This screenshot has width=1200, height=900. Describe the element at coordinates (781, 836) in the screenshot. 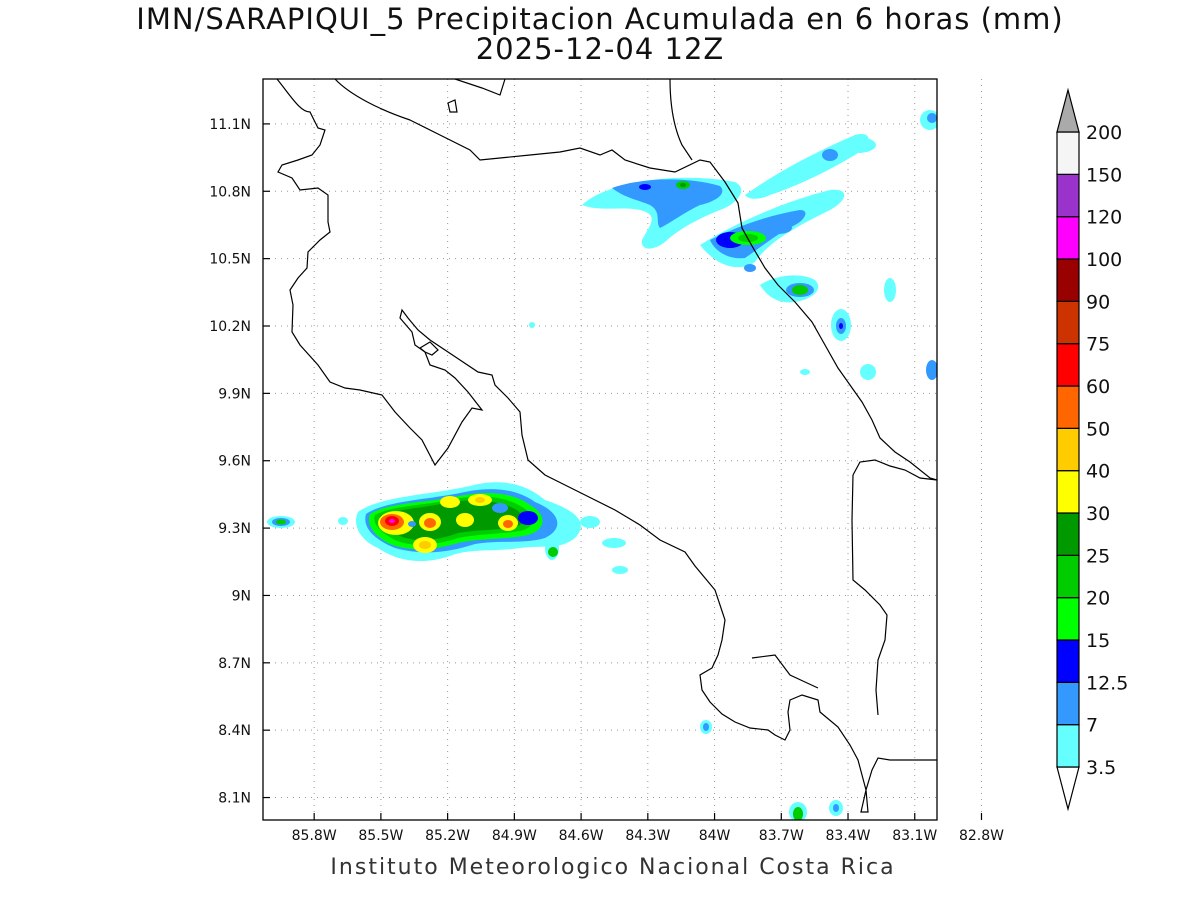

I see `x-tick-label: 83.7W` at that location.